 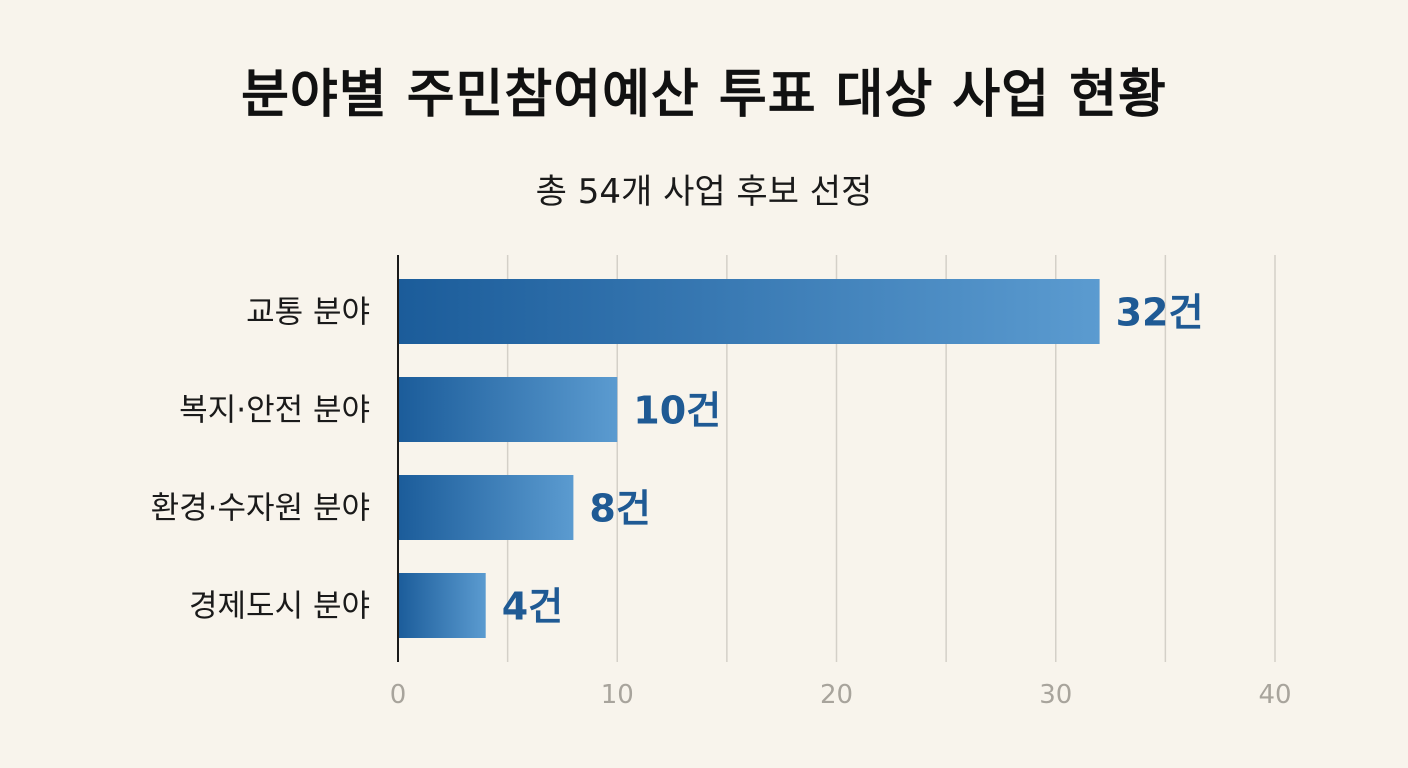 I want to click on chart-subtitle: 총 54개 사업 후보 선정, so click(x=704, y=192).